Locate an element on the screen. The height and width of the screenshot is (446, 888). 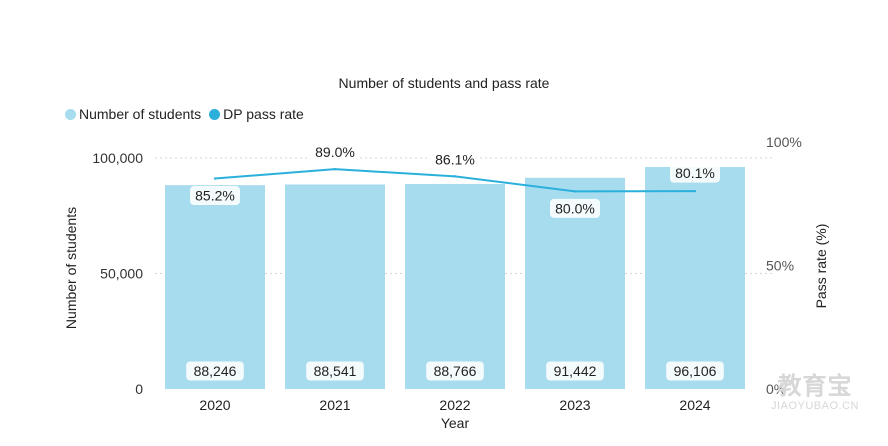
y-tick-label-0: 0 is located at coordinates (139, 389).